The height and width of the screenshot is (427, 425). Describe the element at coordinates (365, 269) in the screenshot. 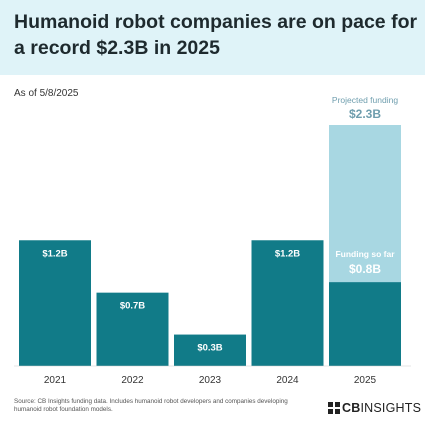

I see `data-label-2025: $0.8B` at that location.